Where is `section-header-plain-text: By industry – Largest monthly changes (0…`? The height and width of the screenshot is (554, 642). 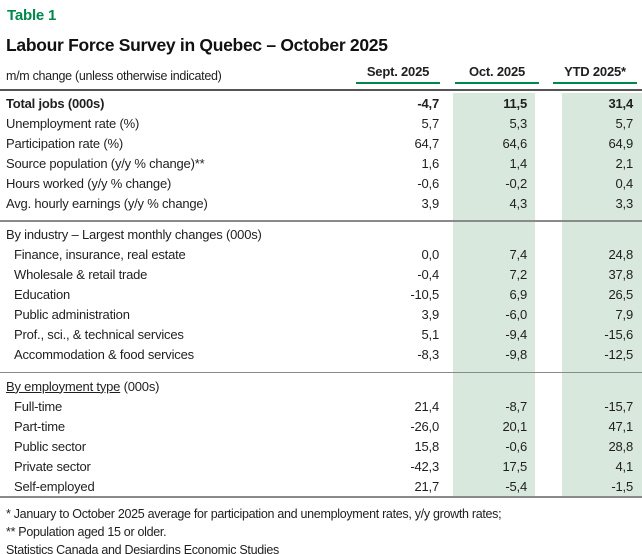 section-header-plain-text: By industry – Largest monthly changes (0… is located at coordinates (134, 234).